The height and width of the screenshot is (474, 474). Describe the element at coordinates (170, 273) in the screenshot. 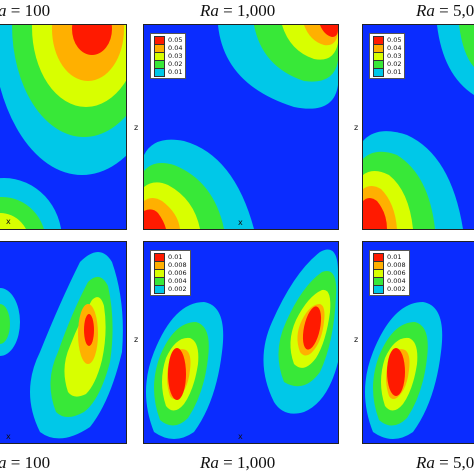

I see `legend-bottom-middle: 0.01 0.008 0.006 0.004 0.002` at that location.